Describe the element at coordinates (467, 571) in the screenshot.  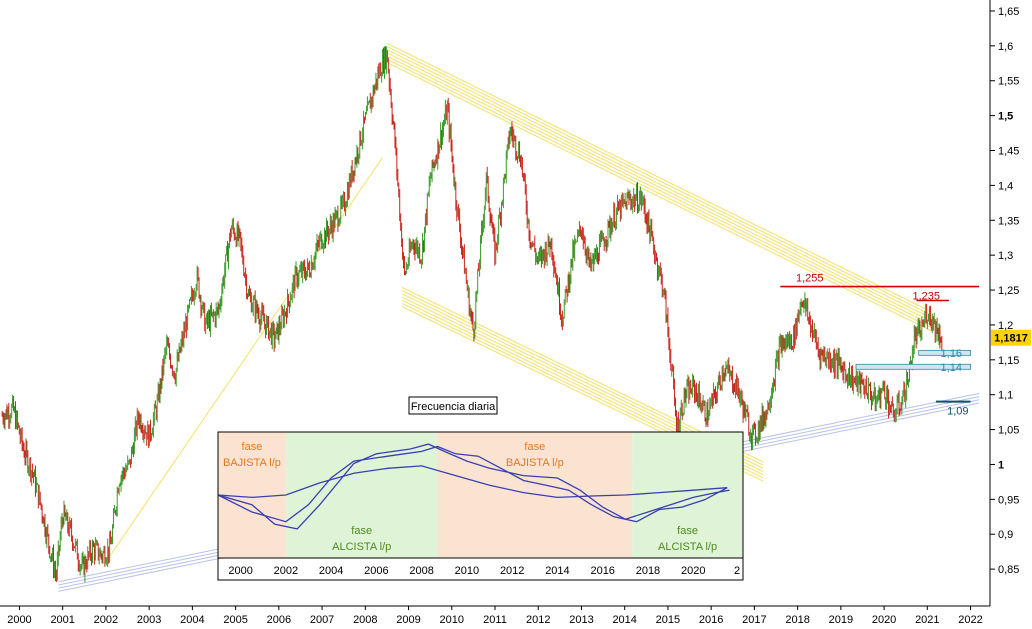
I see `inset-x-tick-label: 2010` at that location.